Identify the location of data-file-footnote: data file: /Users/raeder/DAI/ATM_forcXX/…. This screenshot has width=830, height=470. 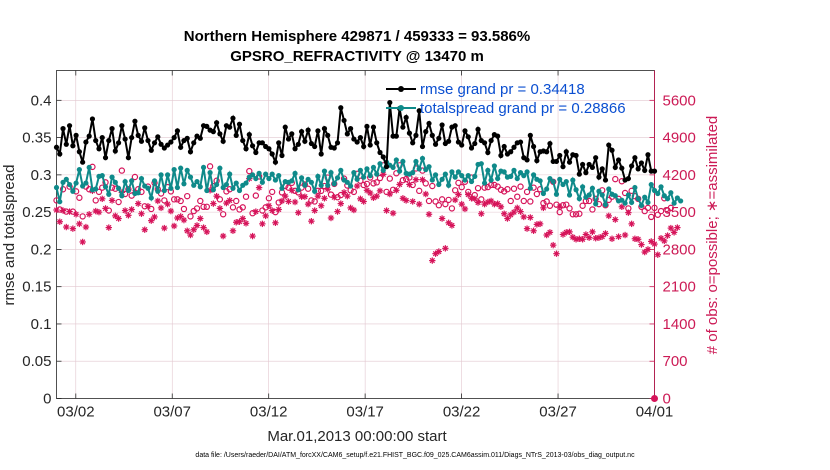
(415, 455).